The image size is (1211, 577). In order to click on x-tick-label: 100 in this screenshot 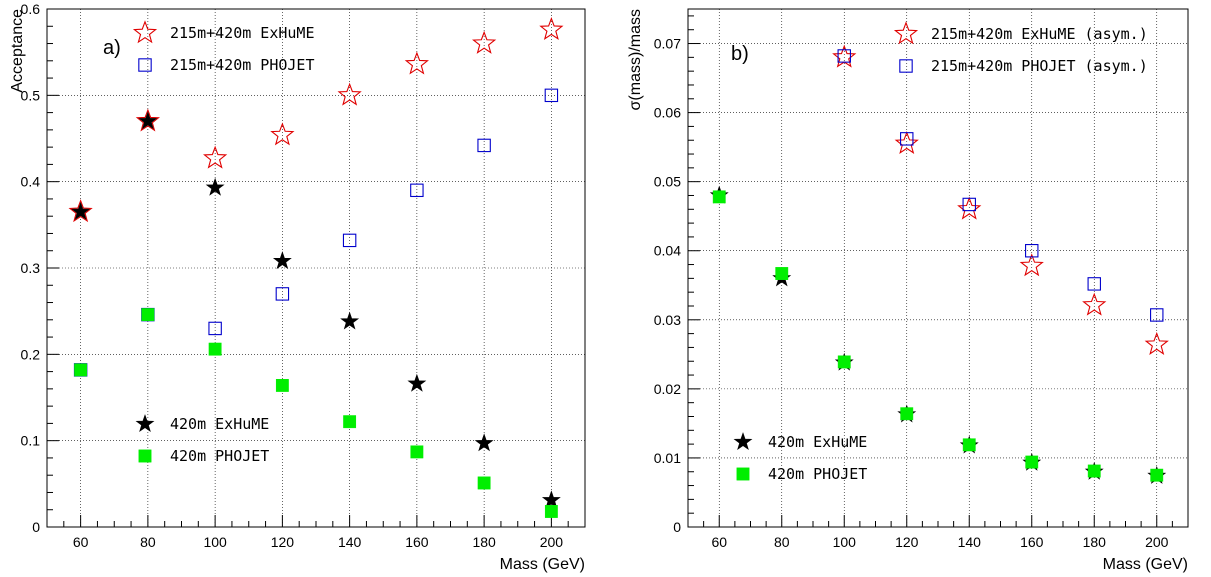, I will do `click(215, 542)`.